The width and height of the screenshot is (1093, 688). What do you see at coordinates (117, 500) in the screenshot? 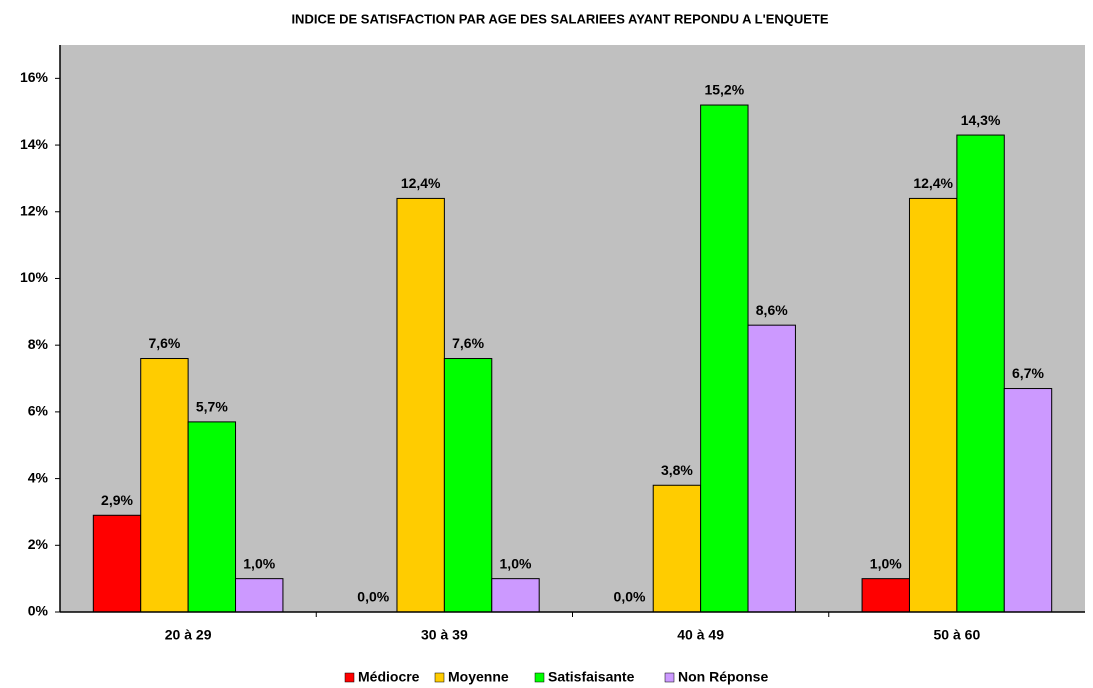
I see `value-label: 2,9%` at bounding box center [117, 500].